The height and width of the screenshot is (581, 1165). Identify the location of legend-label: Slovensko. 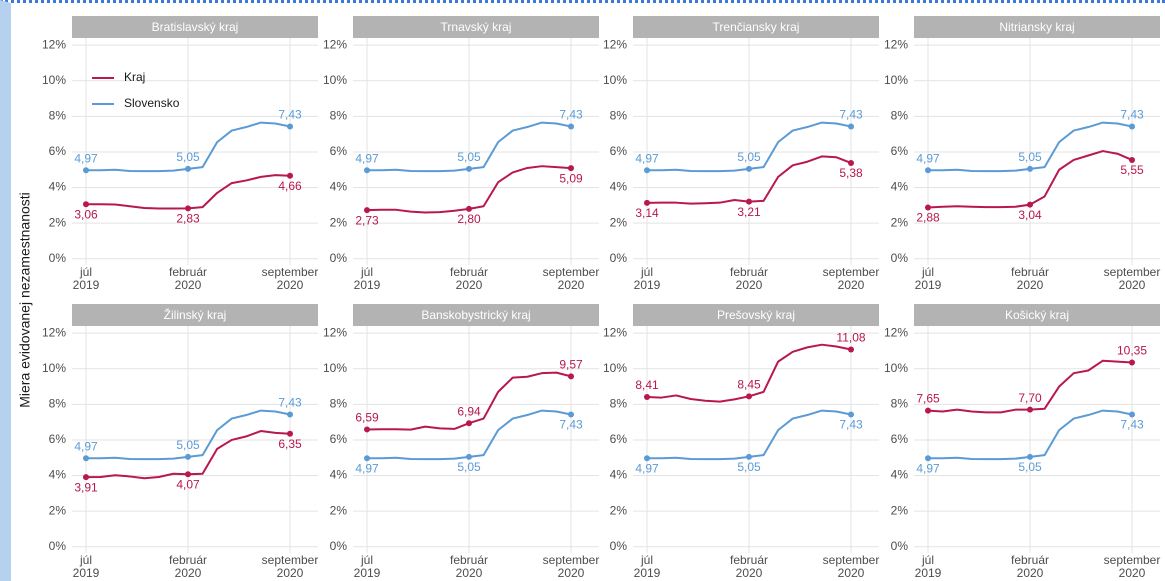
(152, 103).